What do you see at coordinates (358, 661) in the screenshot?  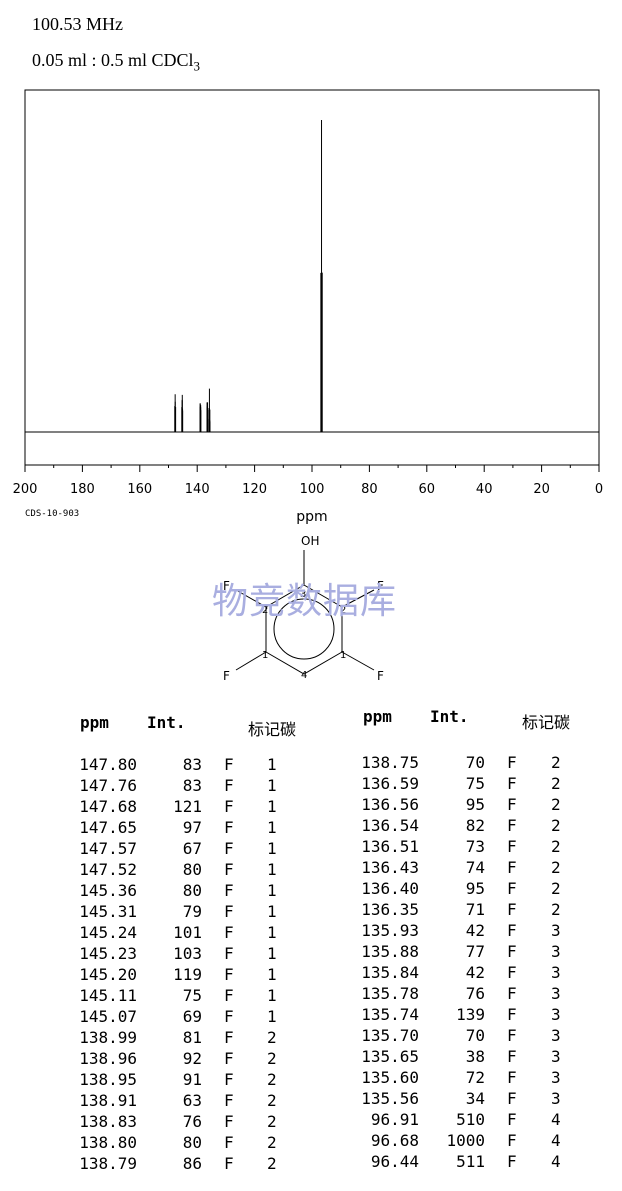 I see `f-bond-right-bottom` at bounding box center [358, 661].